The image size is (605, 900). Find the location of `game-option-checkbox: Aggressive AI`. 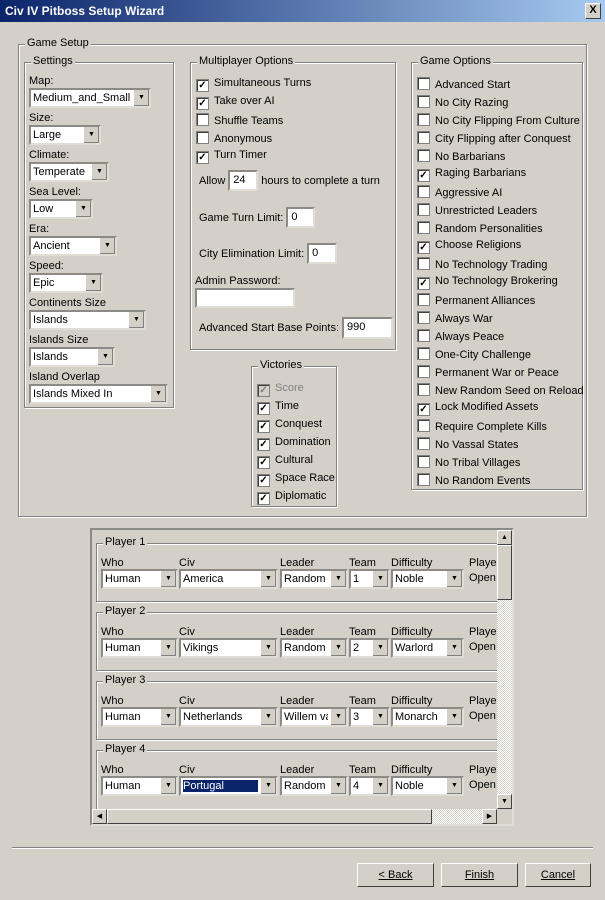

game-option-checkbox: Aggressive AI is located at coordinates (459, 192).